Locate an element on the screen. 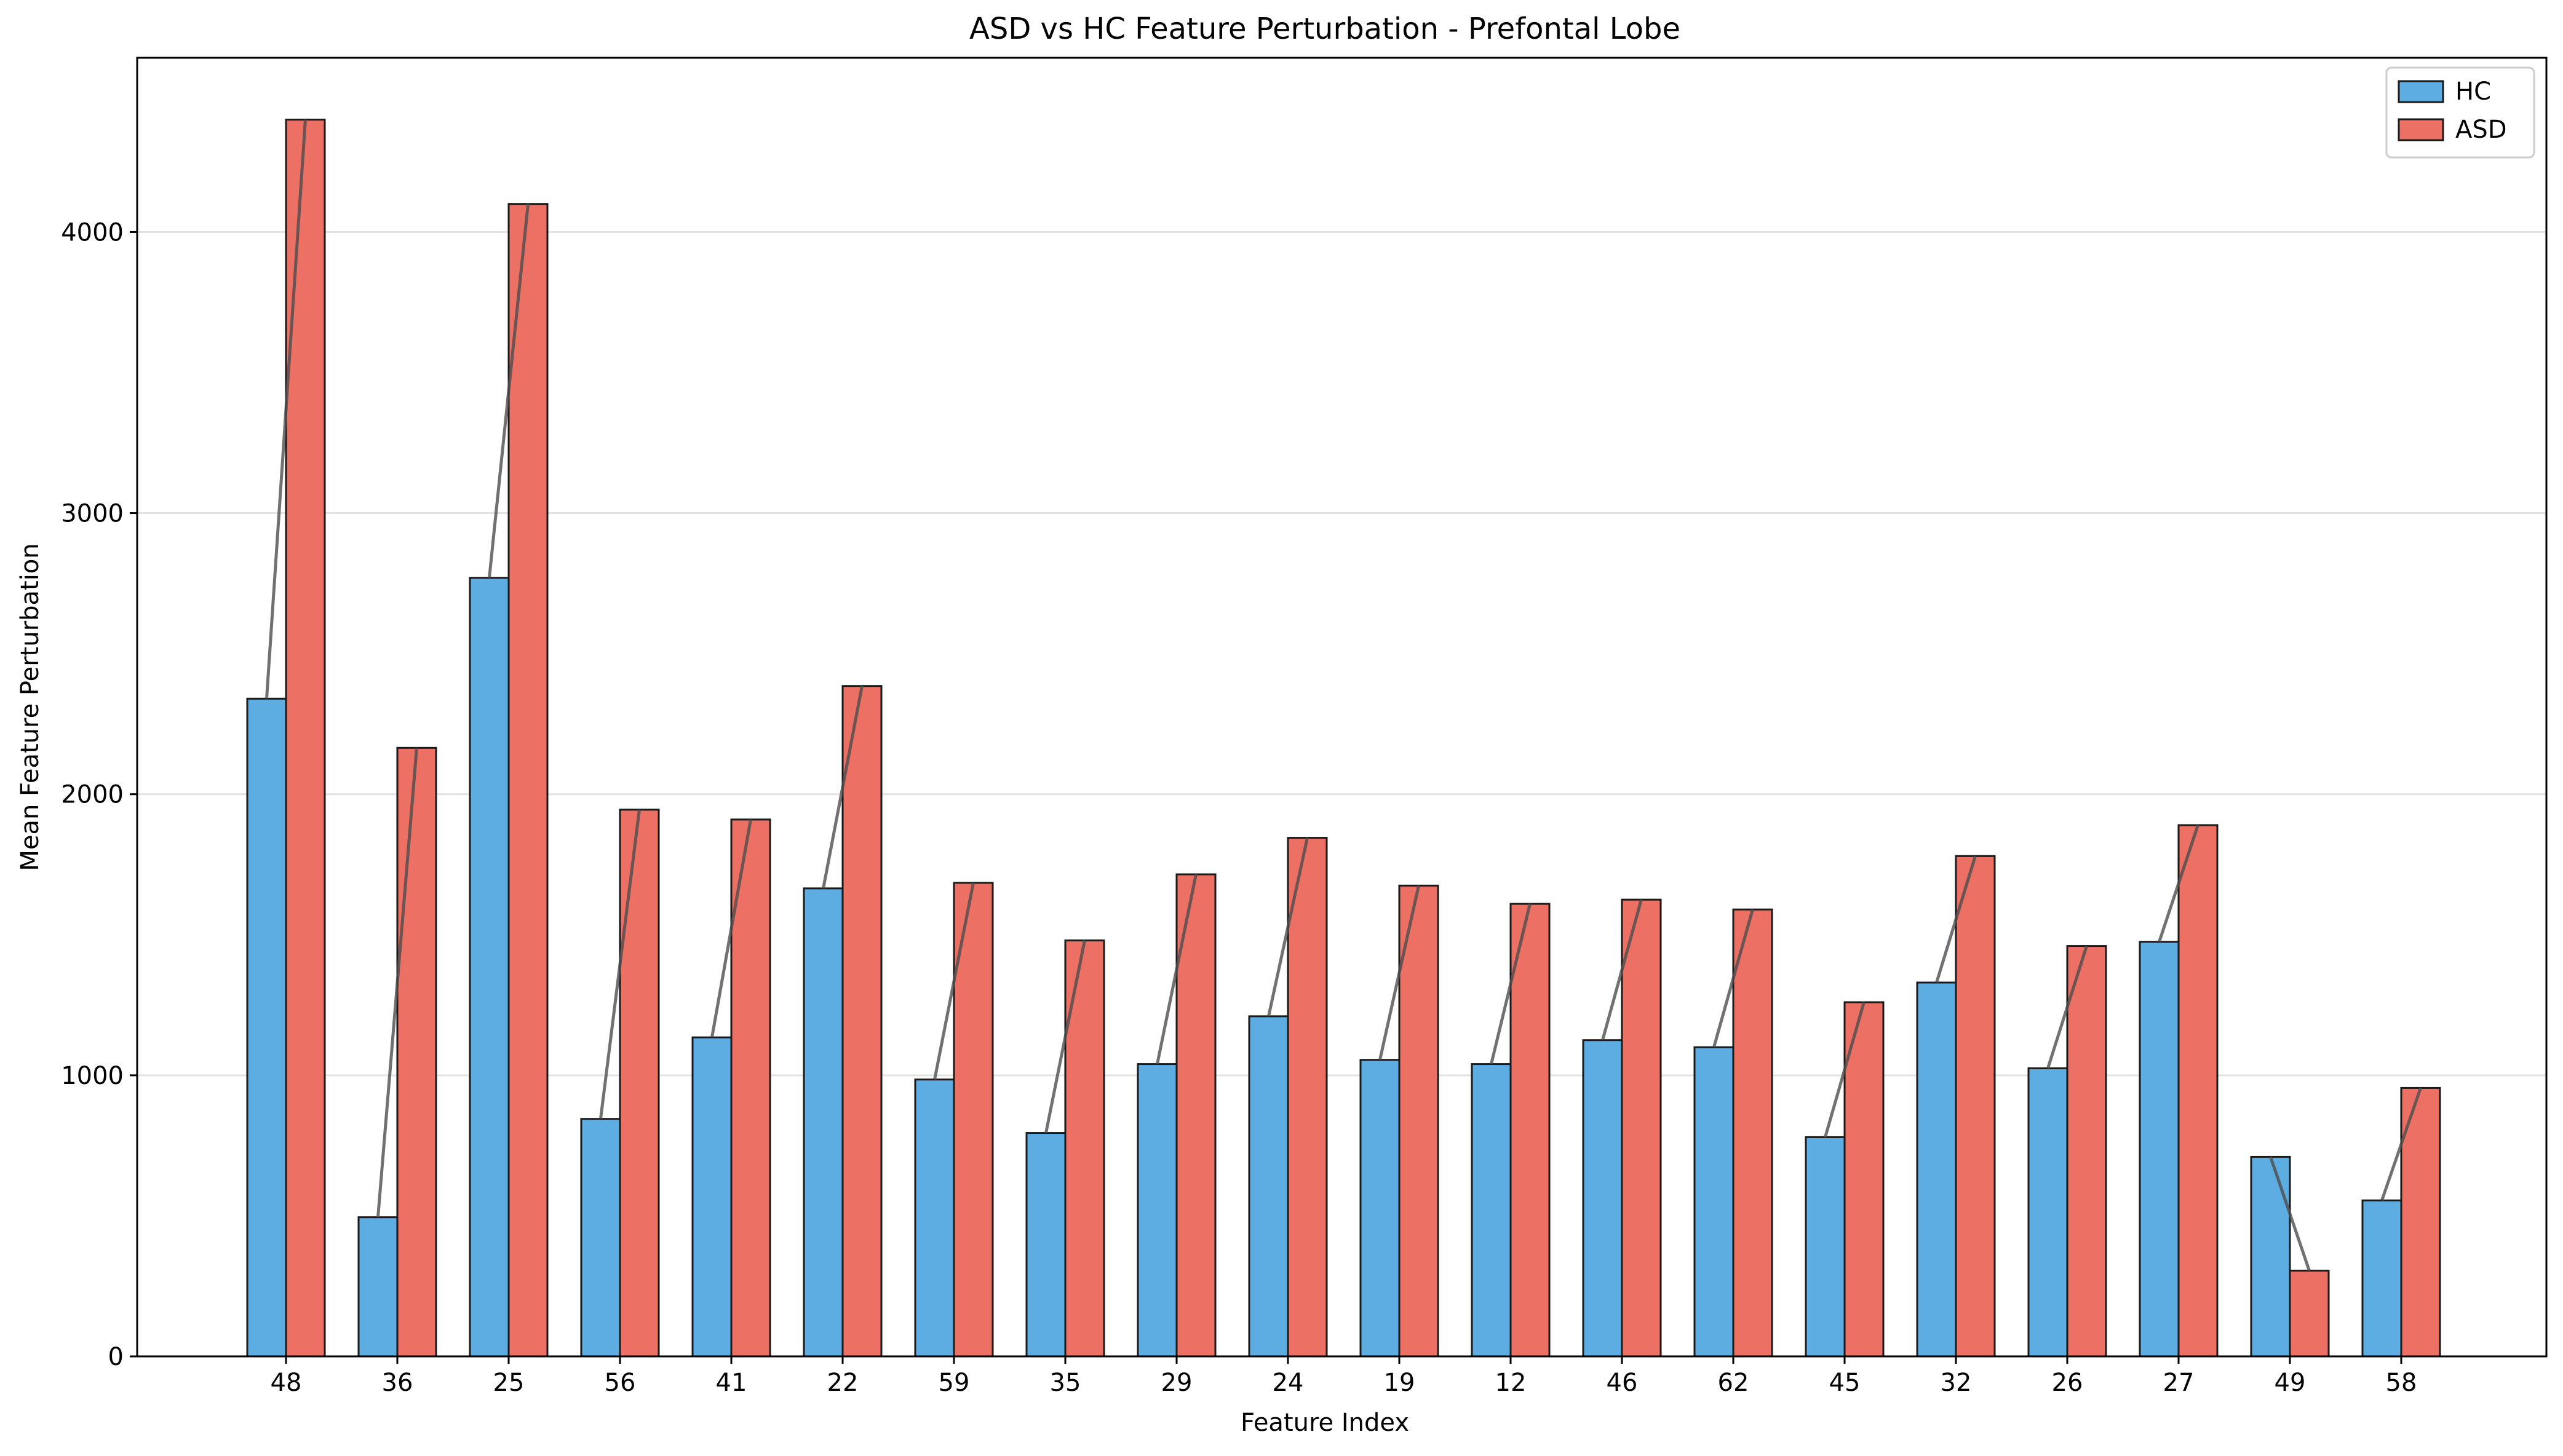 This screenshot has height=1456, width=2563. x-tick-label: 12 is located at coordinates (1511, 1383).